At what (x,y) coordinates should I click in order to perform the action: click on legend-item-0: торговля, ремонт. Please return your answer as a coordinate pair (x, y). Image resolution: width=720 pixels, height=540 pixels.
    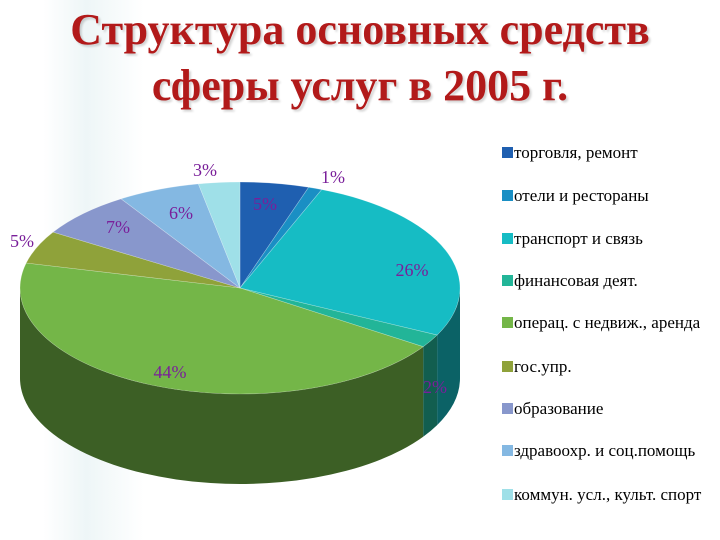
    Looking at the image, I should click on (607, 153).